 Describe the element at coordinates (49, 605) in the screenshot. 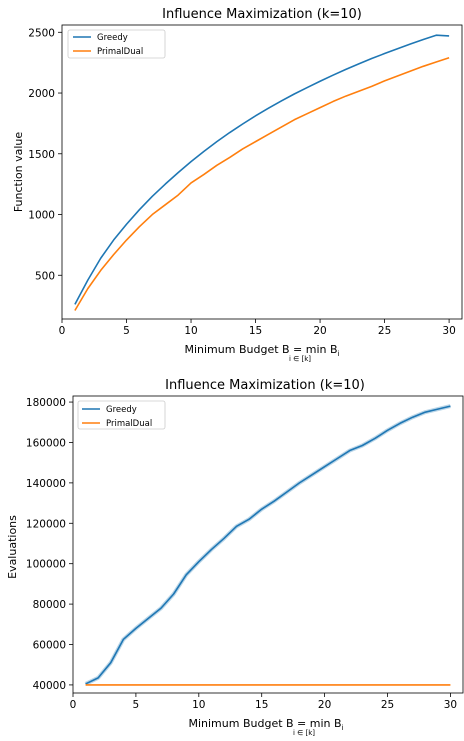

I see `y-tick-label: 80000` at that location.